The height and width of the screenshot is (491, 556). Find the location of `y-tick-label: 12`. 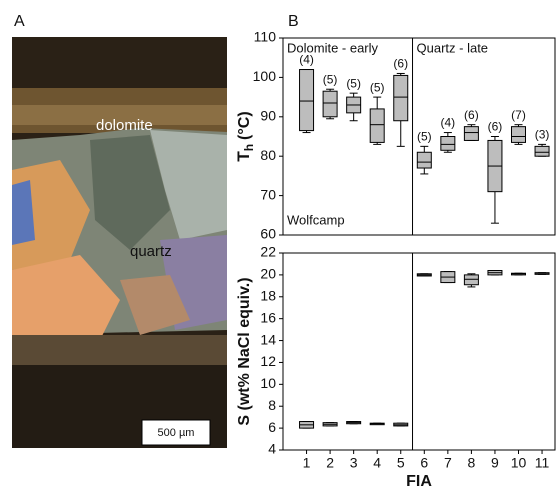

y-tick-label: 12 is located at coordinates (268, 361).